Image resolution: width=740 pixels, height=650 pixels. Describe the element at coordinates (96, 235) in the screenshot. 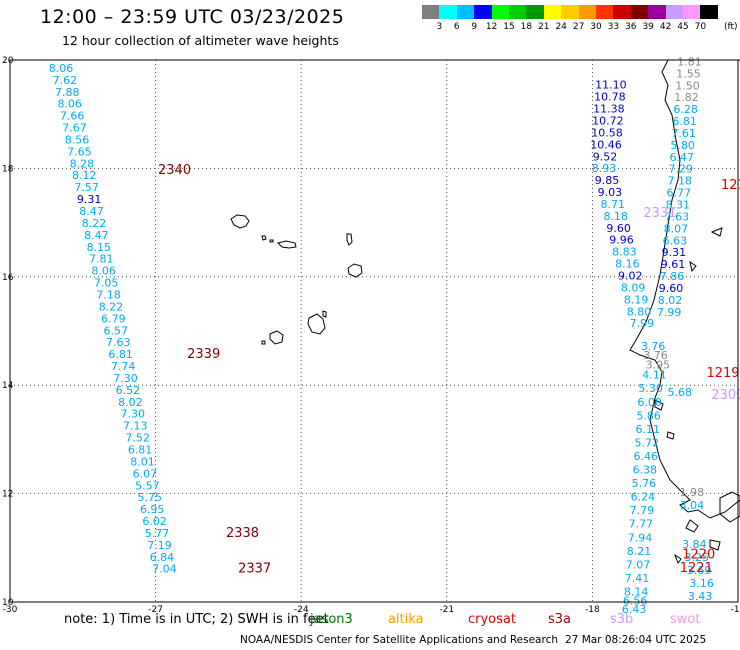

I see `wave-height-value: 8.47` at that location.